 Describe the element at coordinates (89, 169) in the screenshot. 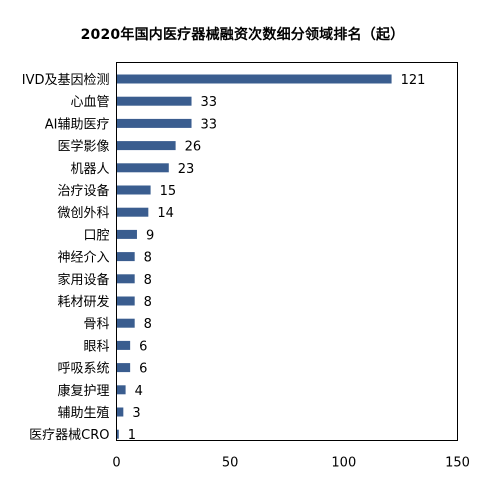

I see `category-label: 机器人` at that location.